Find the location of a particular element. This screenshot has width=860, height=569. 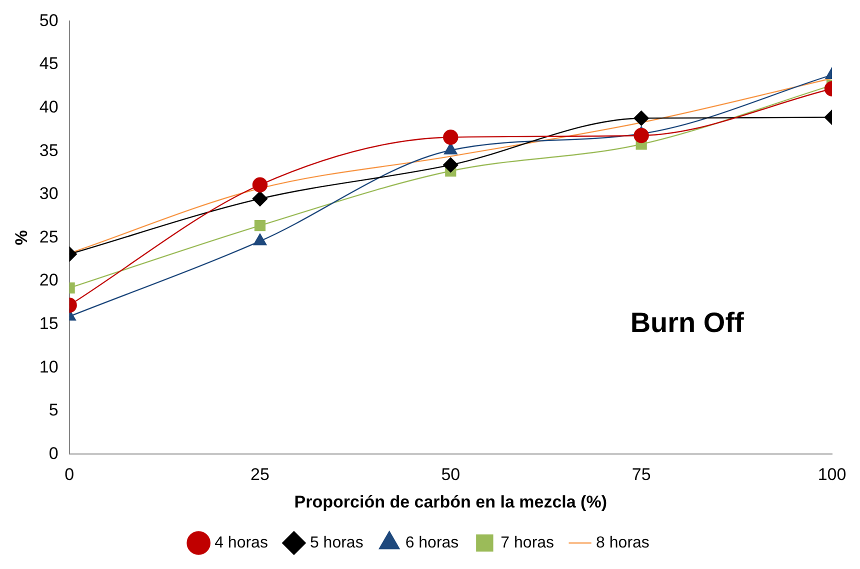

y-axis-title: % is located at coordinates (21, 238).